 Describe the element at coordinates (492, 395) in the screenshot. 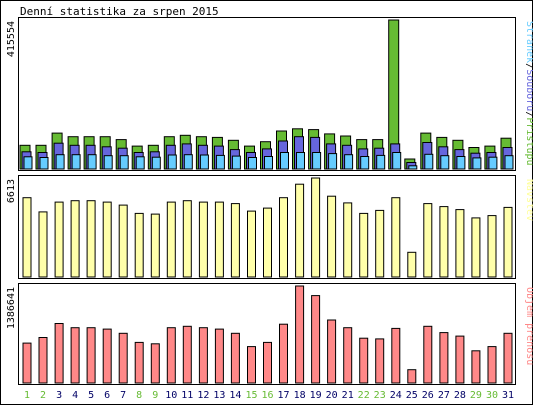

I see `x-tick-label-30: 30` at that location.